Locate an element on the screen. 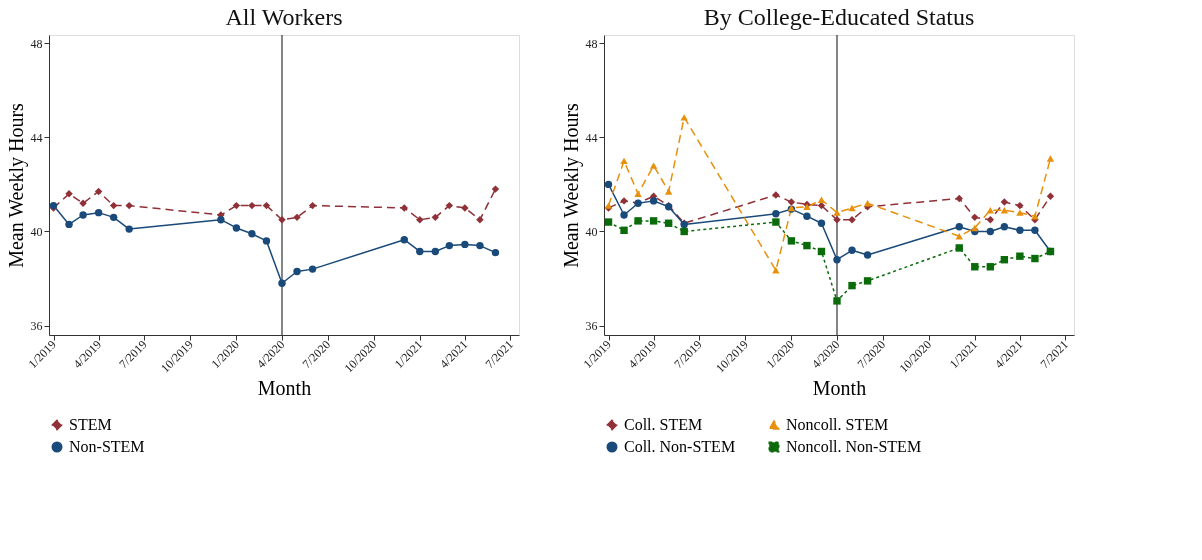 The width and height of the screenshot is (1202, 560). legend-label: STEM is located at coordinates (90, 424).